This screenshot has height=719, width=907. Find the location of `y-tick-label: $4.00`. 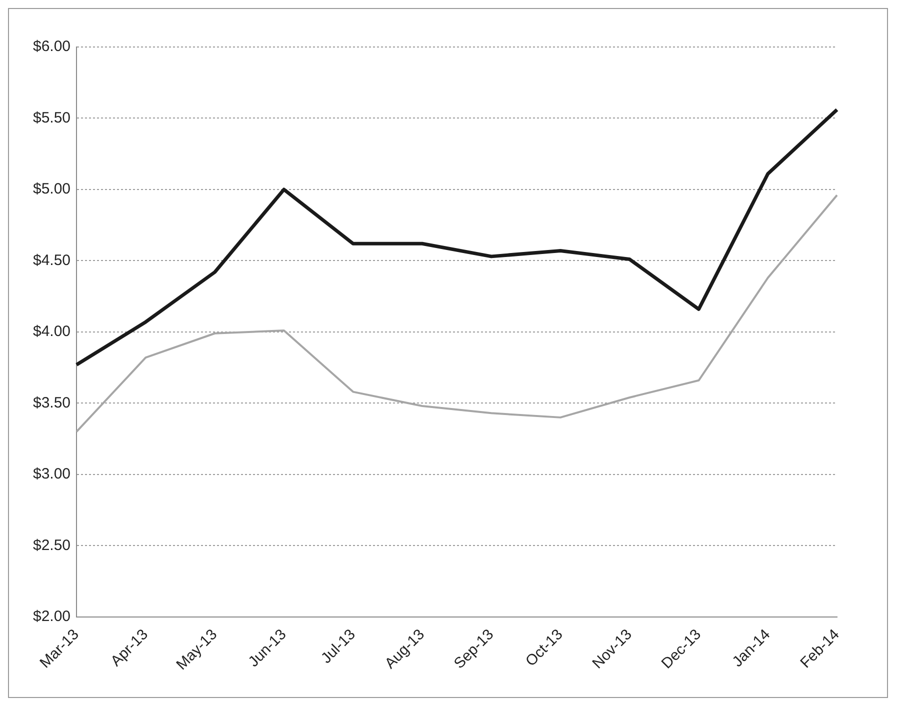

y-tick-label: $4.00 is located at coordinates (51, 331).